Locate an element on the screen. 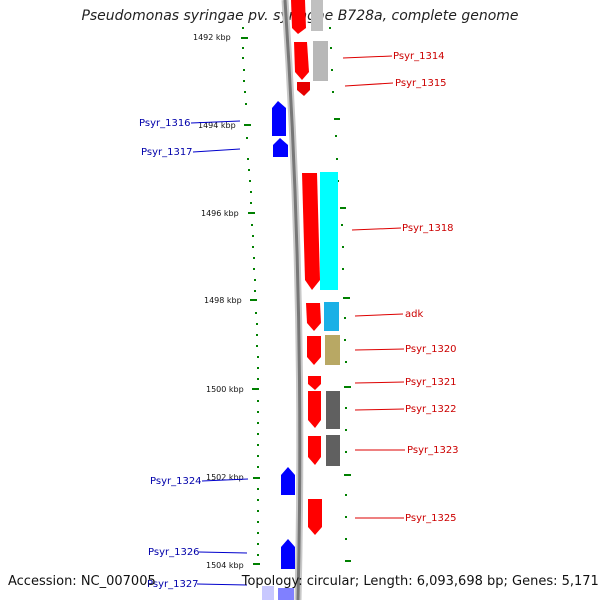  gene-label: adk is located at coordinates (414, 314).